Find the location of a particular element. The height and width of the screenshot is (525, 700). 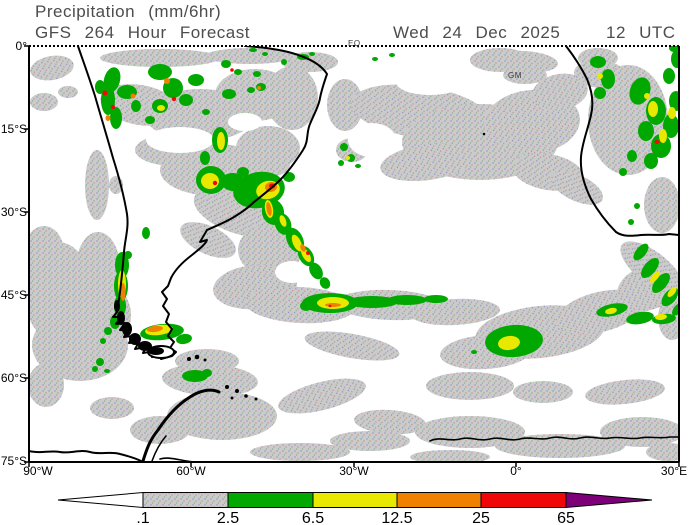

coastline-antarctica-west is located at coordinates (85, 456).